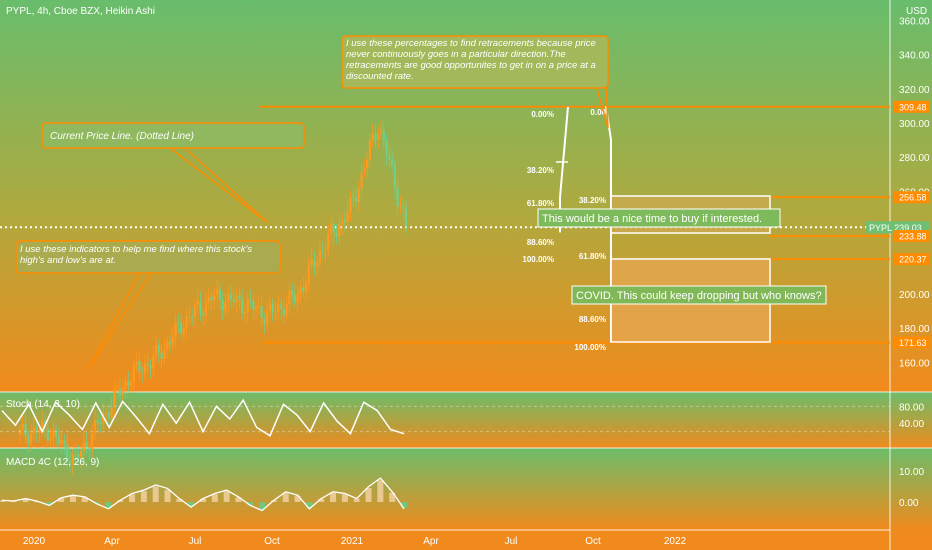 This screenshot has width=932, height=550. Describe the element at coordinates (914, 21) in the screenshot. I see `price-tick-label: 360.00` at that location.